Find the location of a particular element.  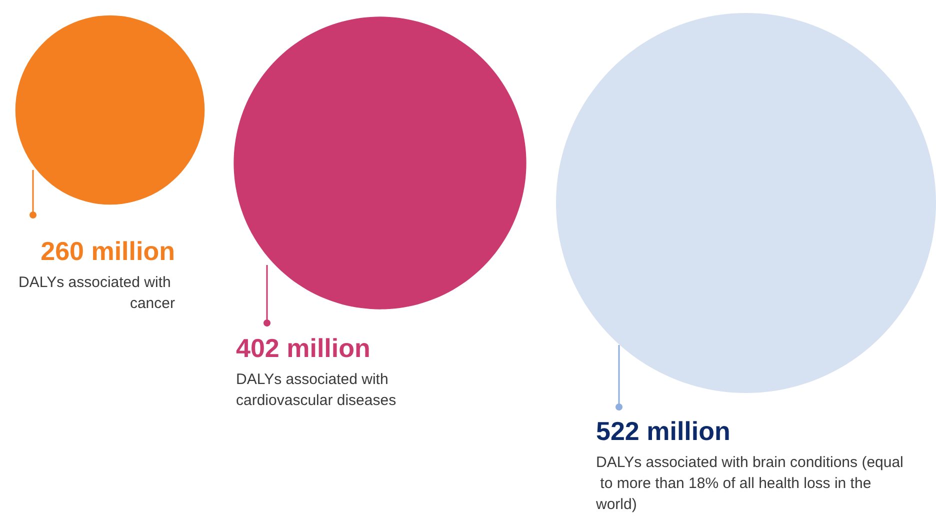

category-label: DALYs associated with cardiovascular diseases is located at coordinates (316, 390).